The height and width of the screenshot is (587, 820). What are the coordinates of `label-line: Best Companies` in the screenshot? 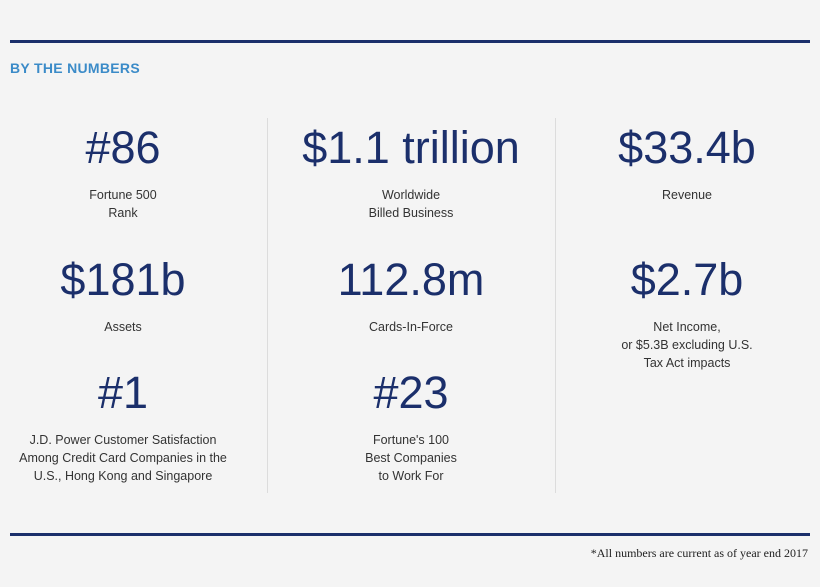 It's located at (411, 458).